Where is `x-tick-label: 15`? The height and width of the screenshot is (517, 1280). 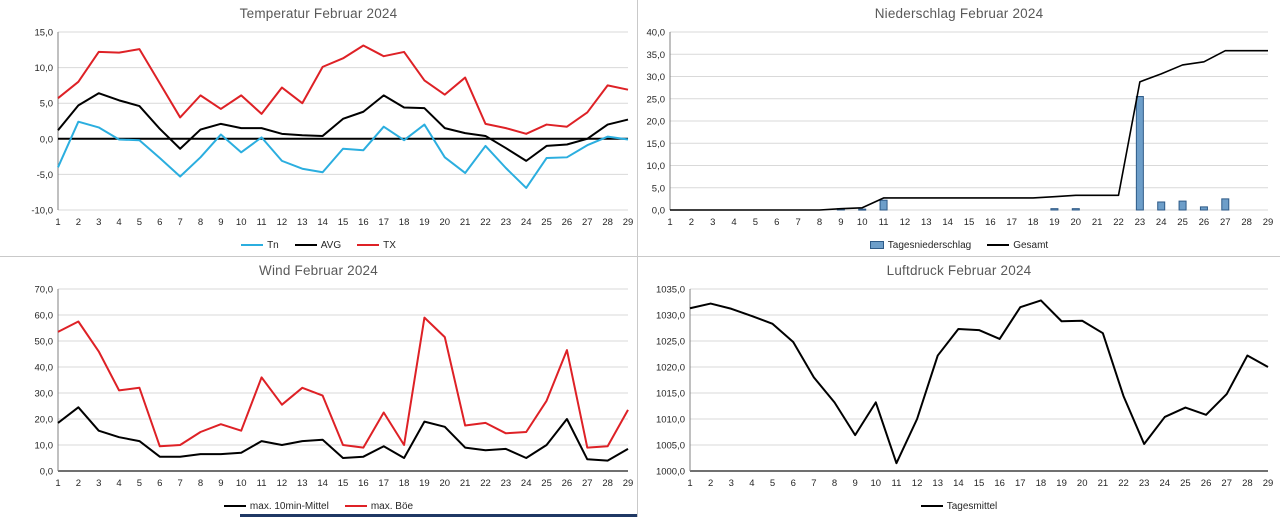 x-tick-label: 15 is located at coordinates (343, 483).